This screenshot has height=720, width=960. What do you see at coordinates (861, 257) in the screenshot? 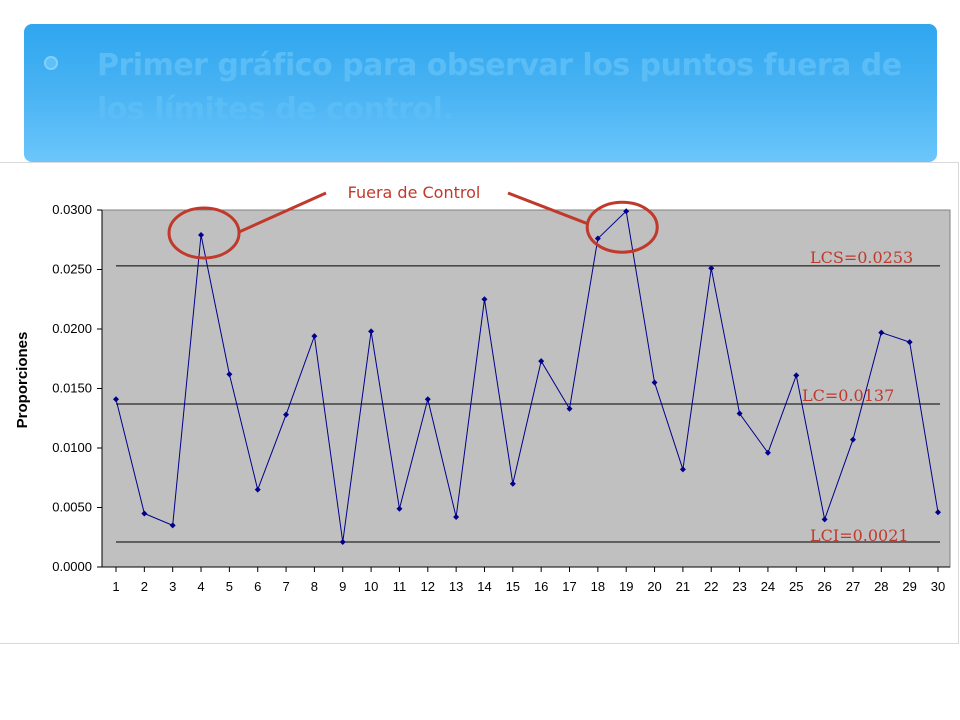
I see `control-line-label: LCS=0.0253` at bounding box center [861, 257].